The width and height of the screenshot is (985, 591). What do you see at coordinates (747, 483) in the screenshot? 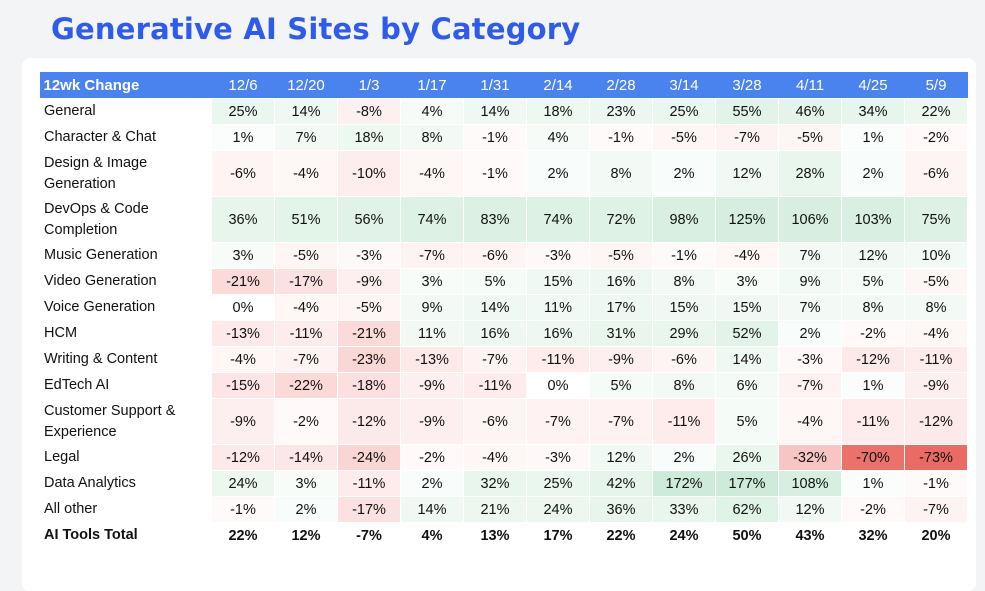
I see `value-cell: 177%` at bounding box center [747, 483].